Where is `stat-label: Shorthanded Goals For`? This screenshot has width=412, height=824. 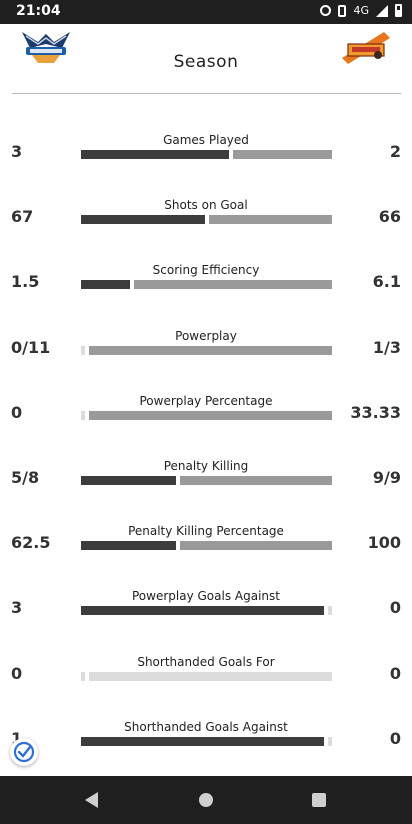 stat-label: Shorthanded Goals For is located at coordinates (206, 661).